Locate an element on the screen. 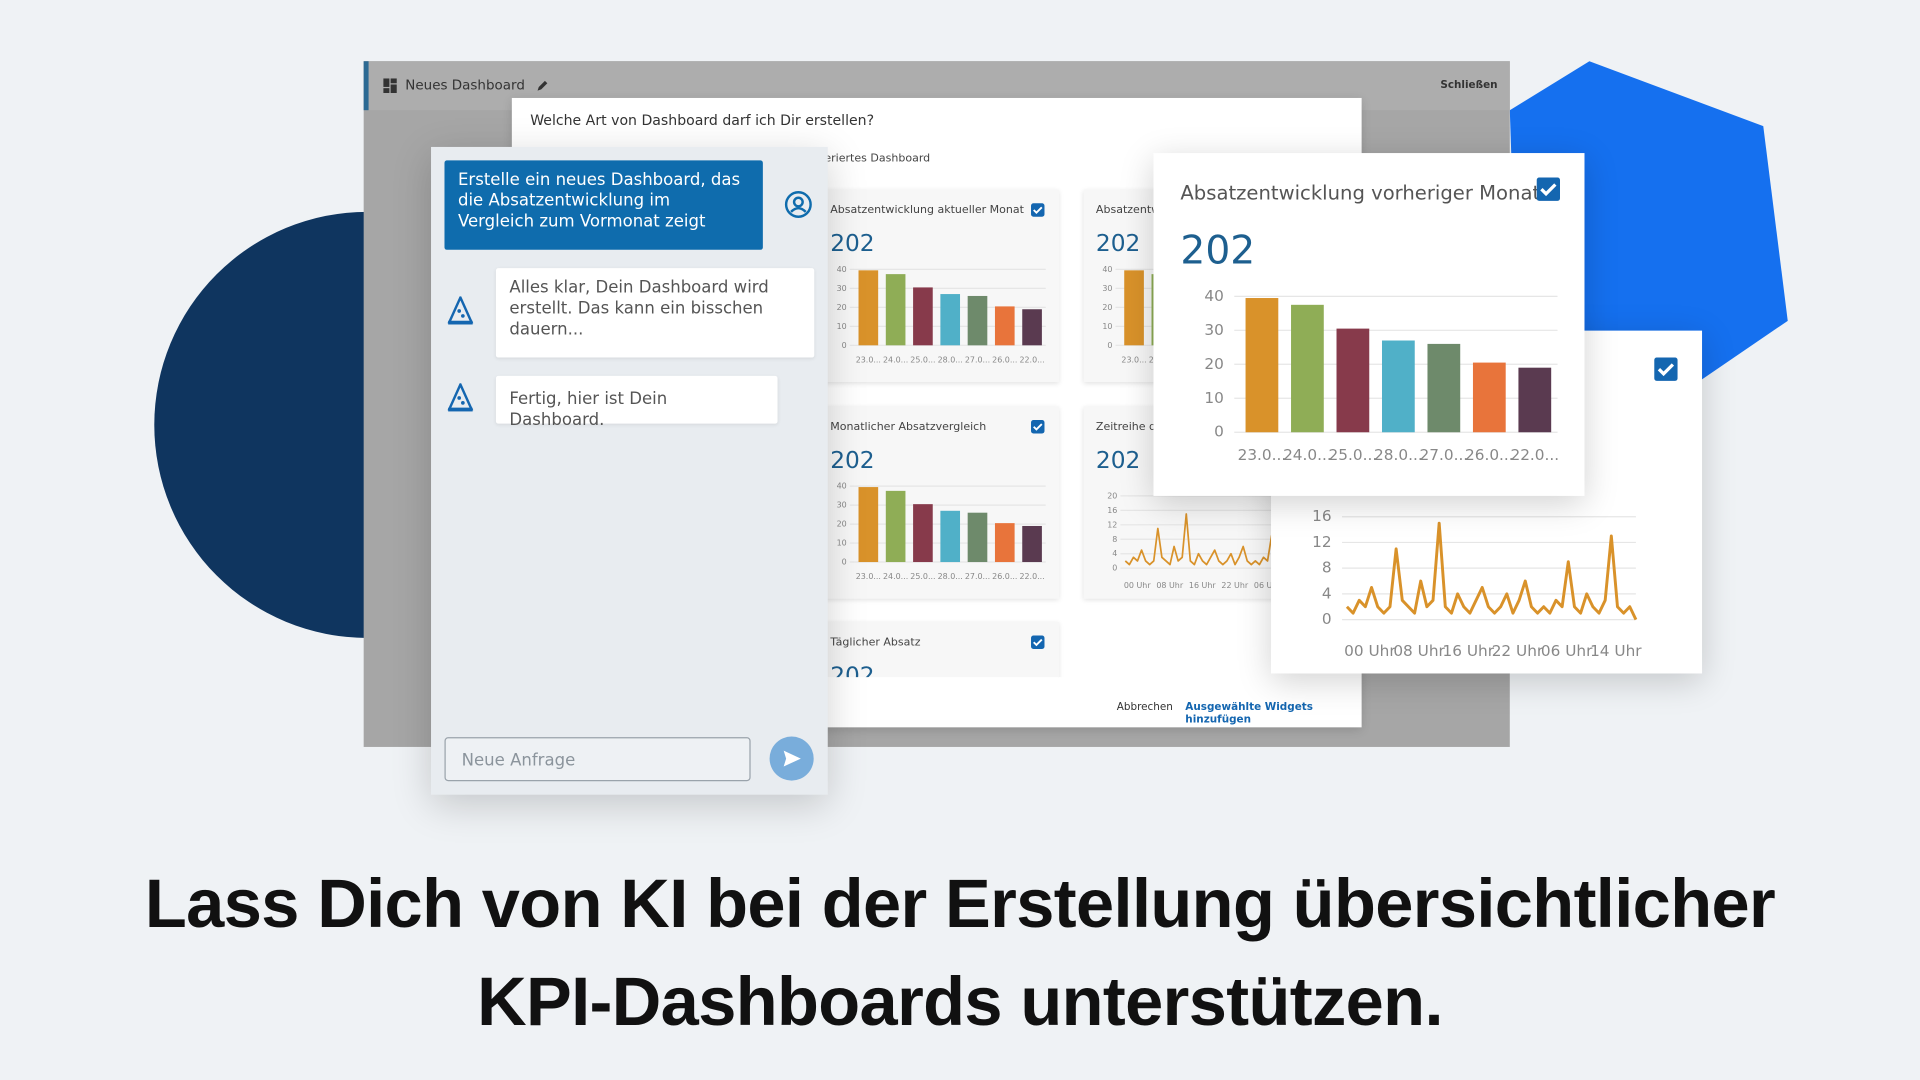  edit-icon is located at coordinates (542, 85).